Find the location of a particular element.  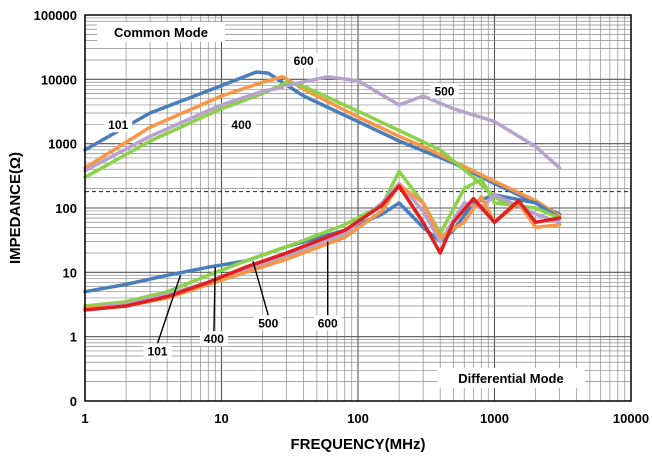

x-tick-label: 100 is located at coordinates (358, 418).